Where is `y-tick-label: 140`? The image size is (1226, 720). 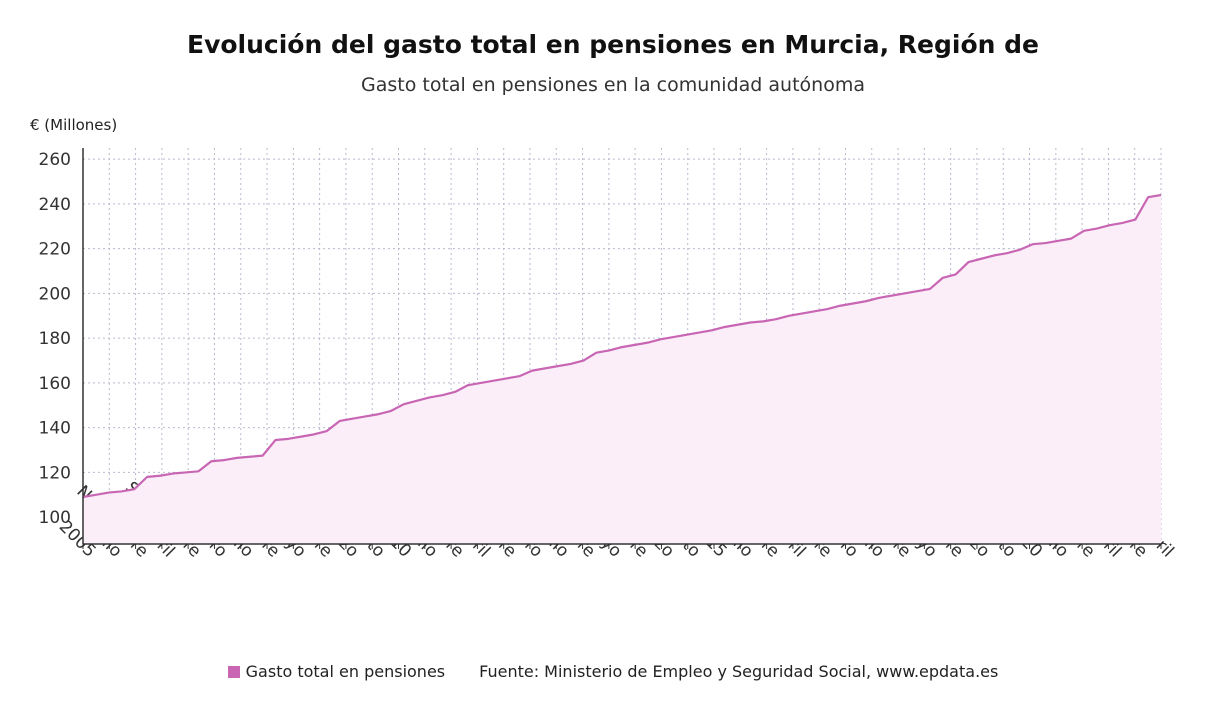 y-tick-label: 140 is located at coordinates (55, 429).